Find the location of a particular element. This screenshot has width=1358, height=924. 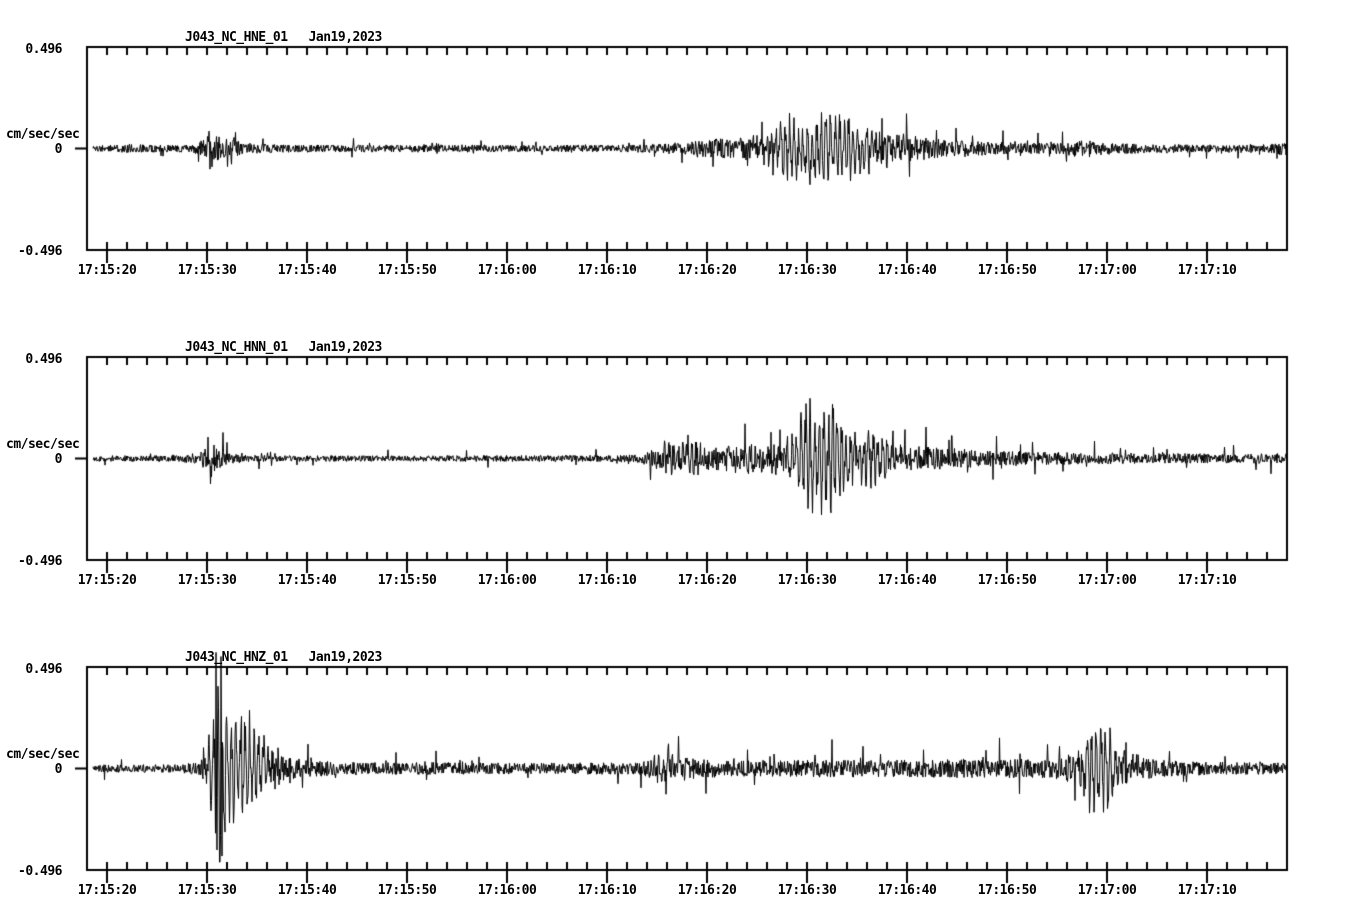

trace-title: J043_NC_HNE_01 Jan19,2023 is located at coordinates (283, 37).